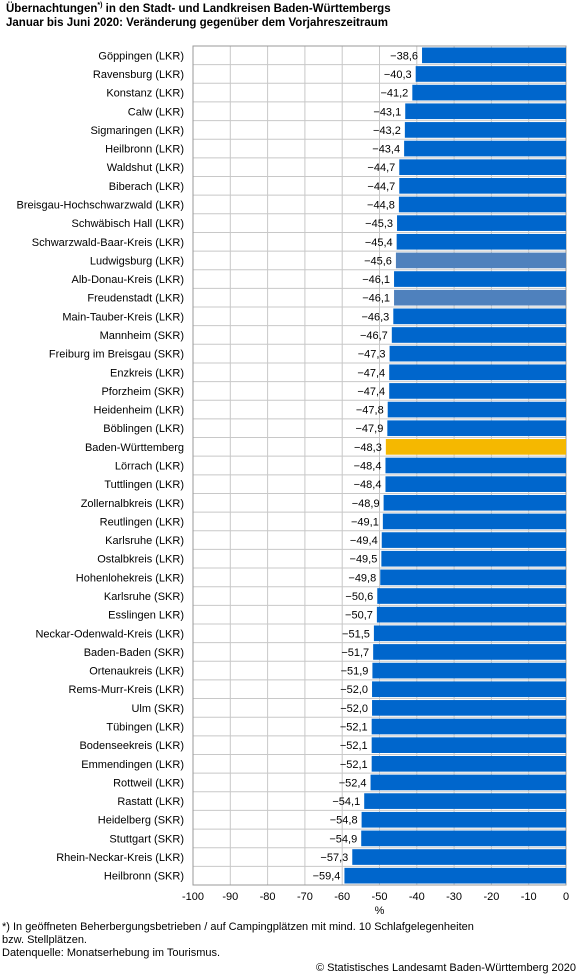 This screenshot has width=582, height=976. What do you see at coordinates (380, 911) in the screenshot?
I see `x-axis-label: %` at bounding box center [380, 911].